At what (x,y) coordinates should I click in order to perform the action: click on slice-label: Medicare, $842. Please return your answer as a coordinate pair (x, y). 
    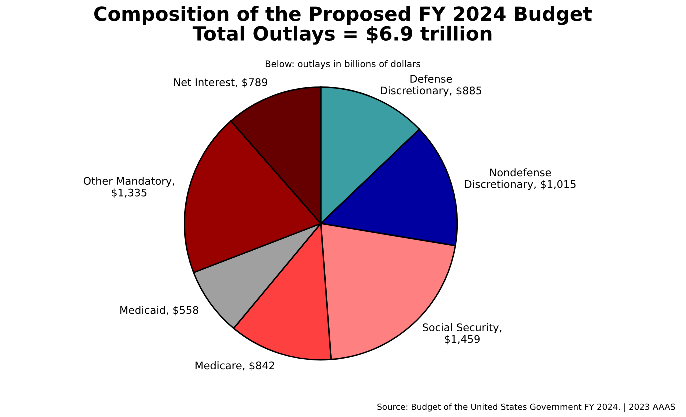
    Looking at the image, I should click on (235, 366).